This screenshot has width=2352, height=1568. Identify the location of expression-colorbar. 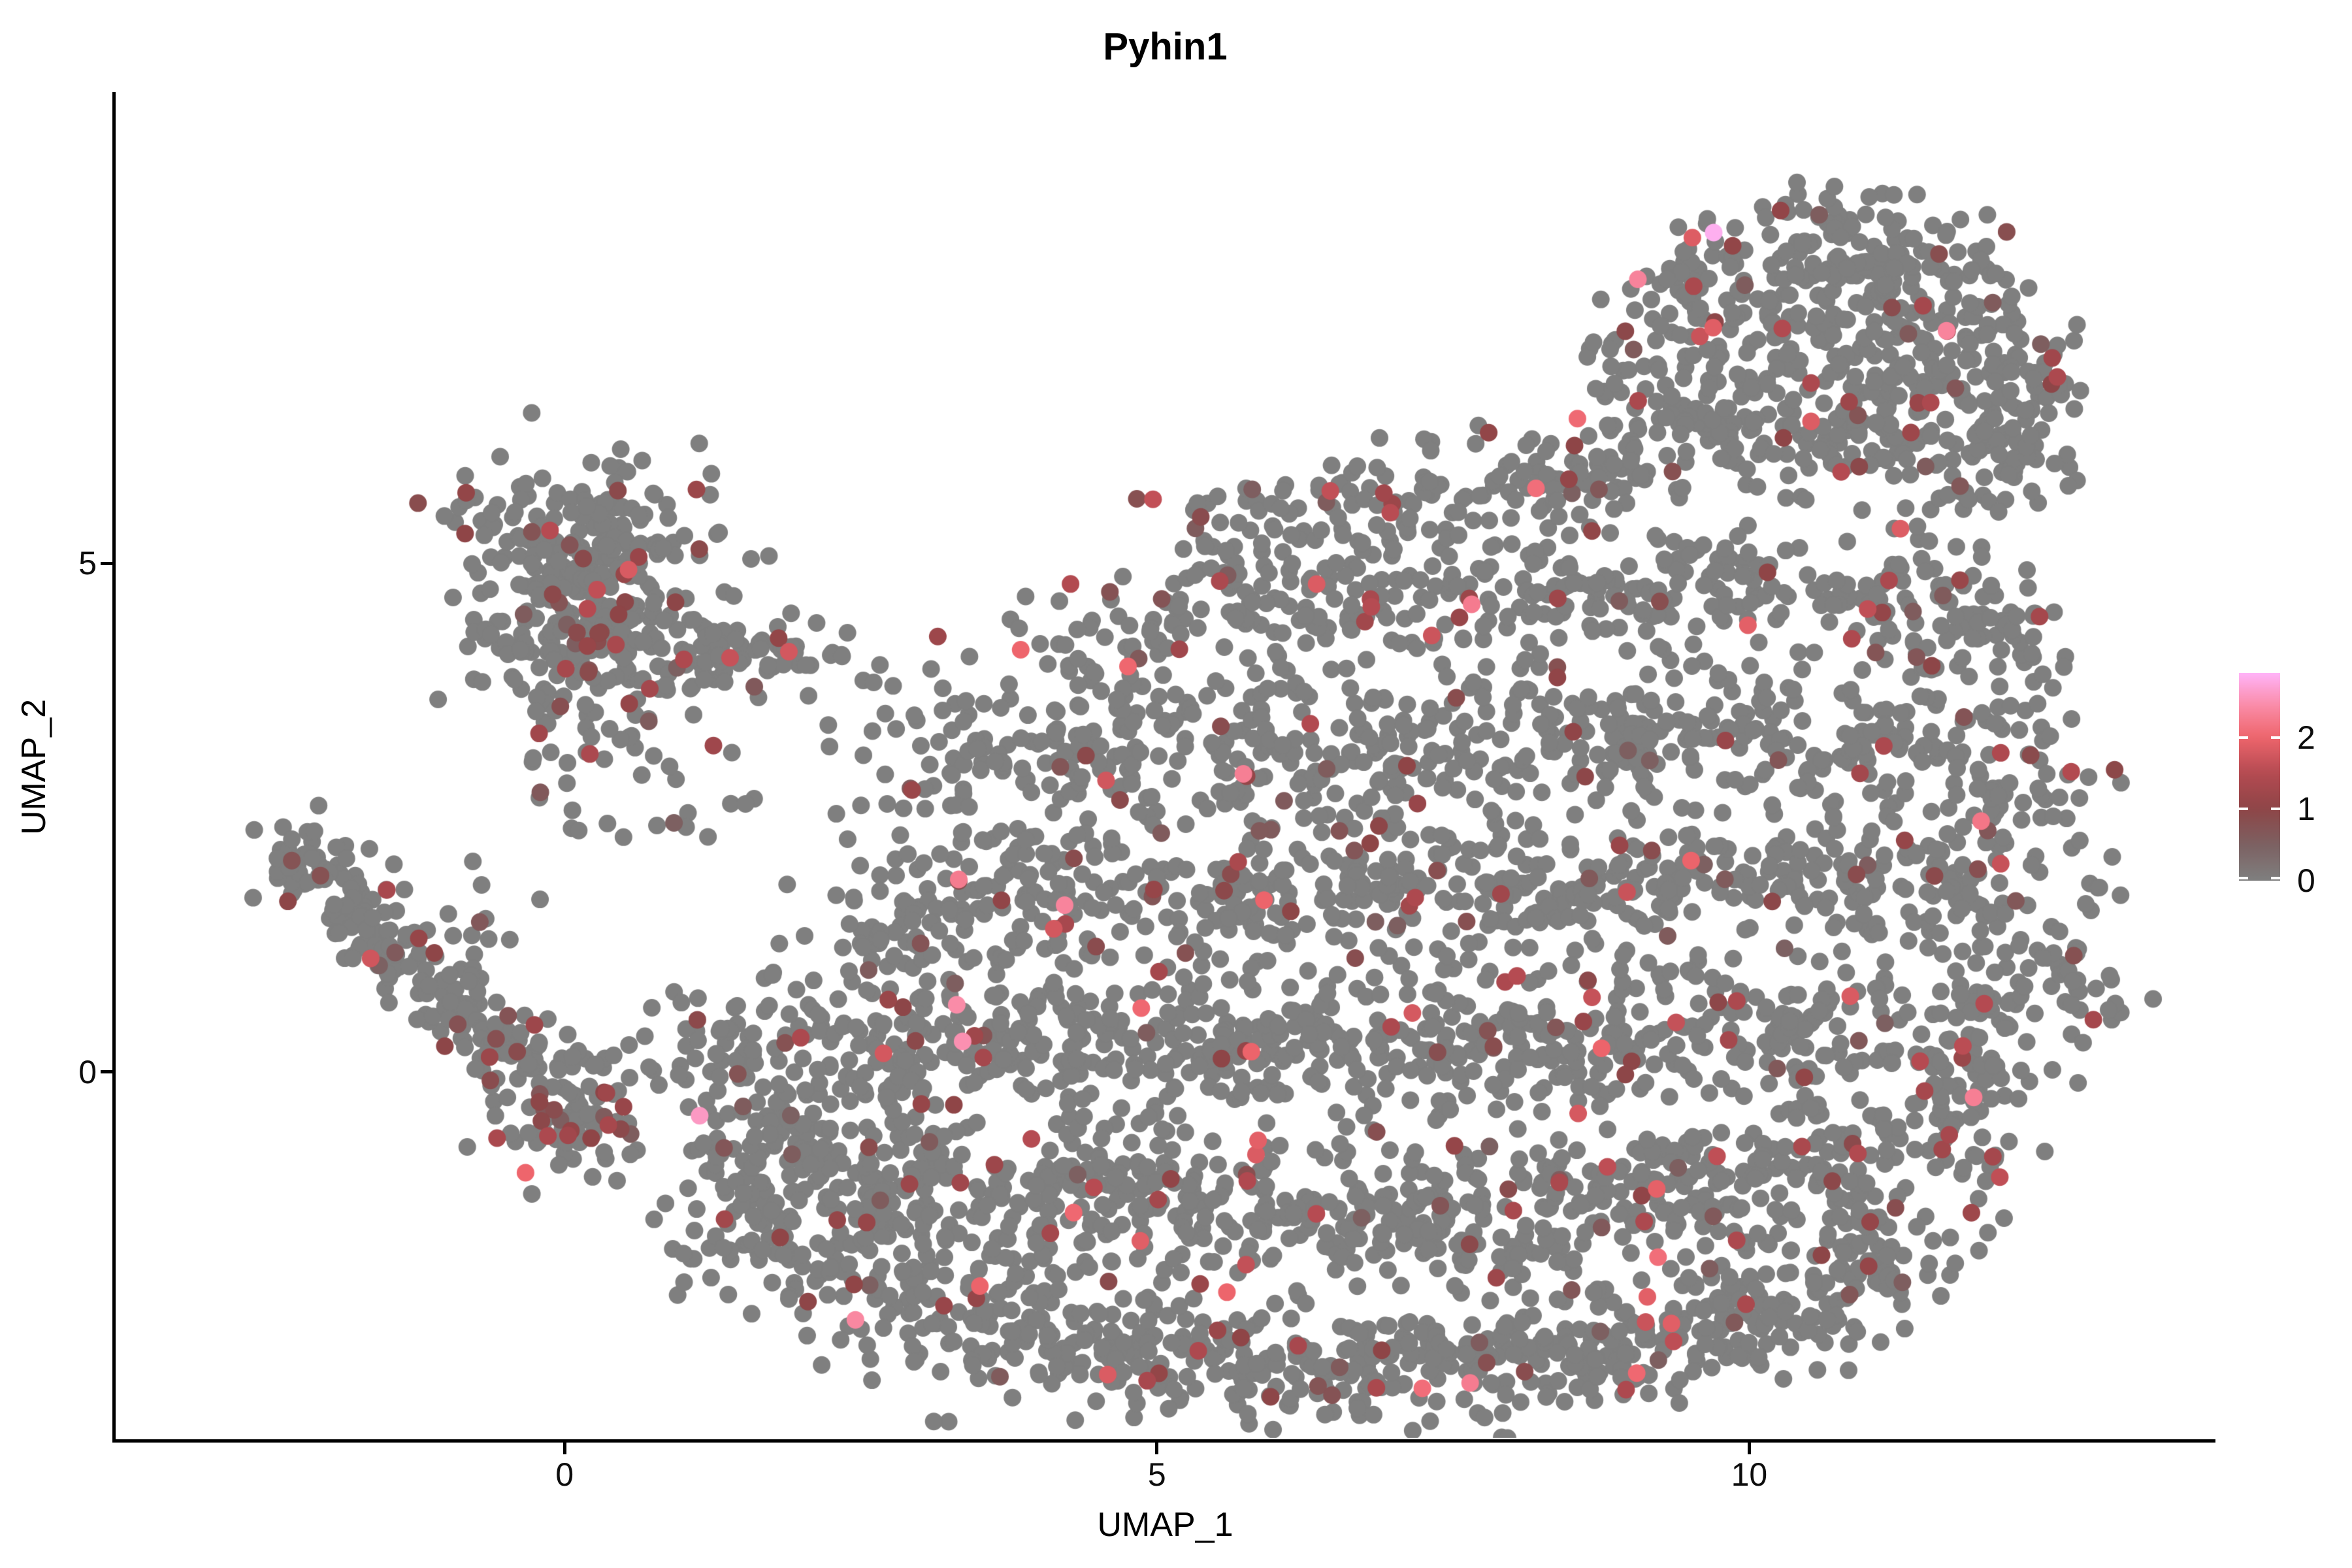
(2259, 777).